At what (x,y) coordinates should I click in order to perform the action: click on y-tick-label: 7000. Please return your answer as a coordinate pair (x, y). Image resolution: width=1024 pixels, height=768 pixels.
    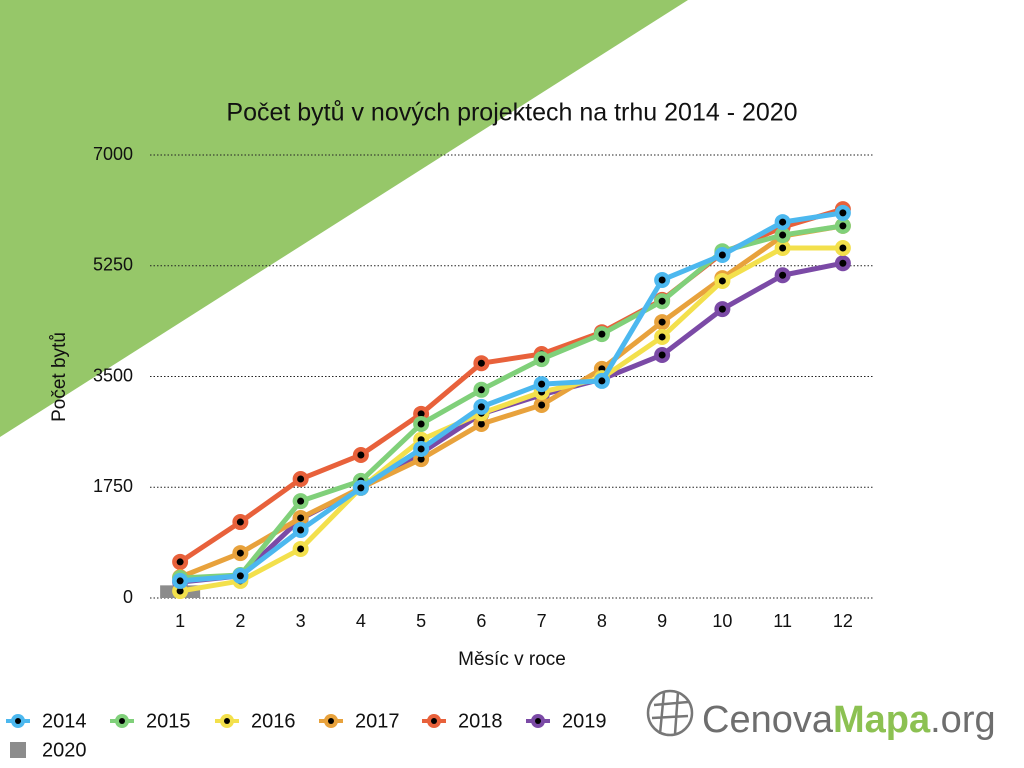
    Looking at the image, I should click on (113, 154).